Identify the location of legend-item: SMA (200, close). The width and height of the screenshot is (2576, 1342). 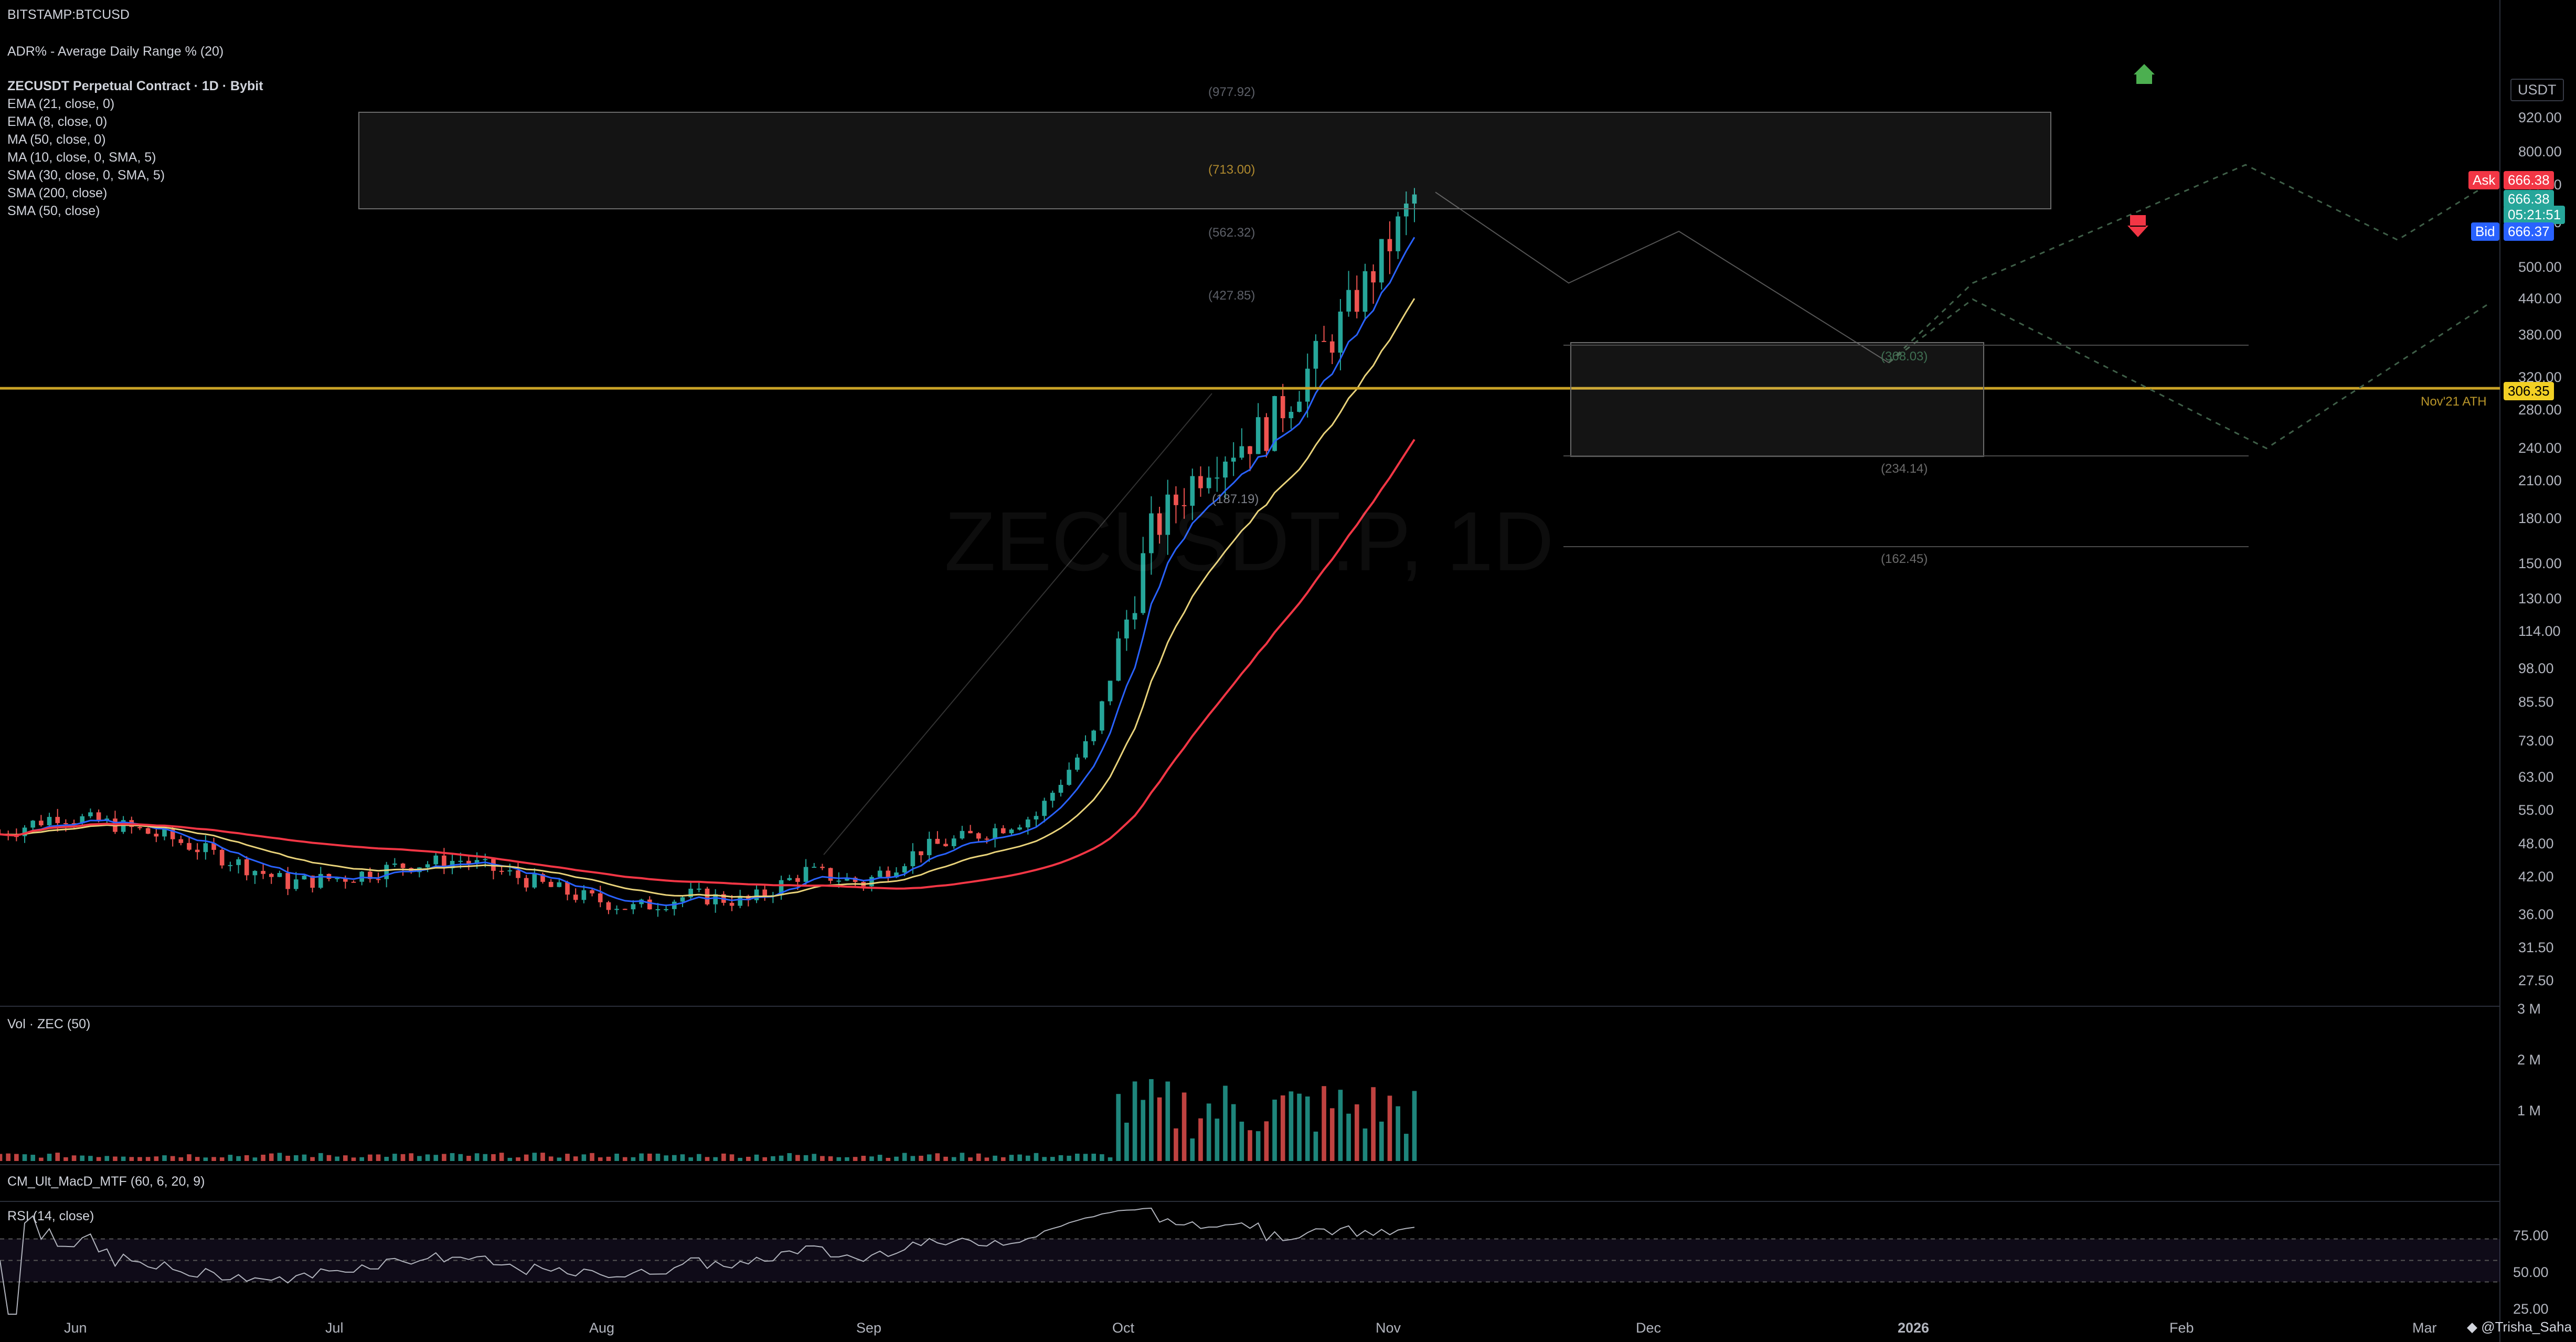
(57, 193).